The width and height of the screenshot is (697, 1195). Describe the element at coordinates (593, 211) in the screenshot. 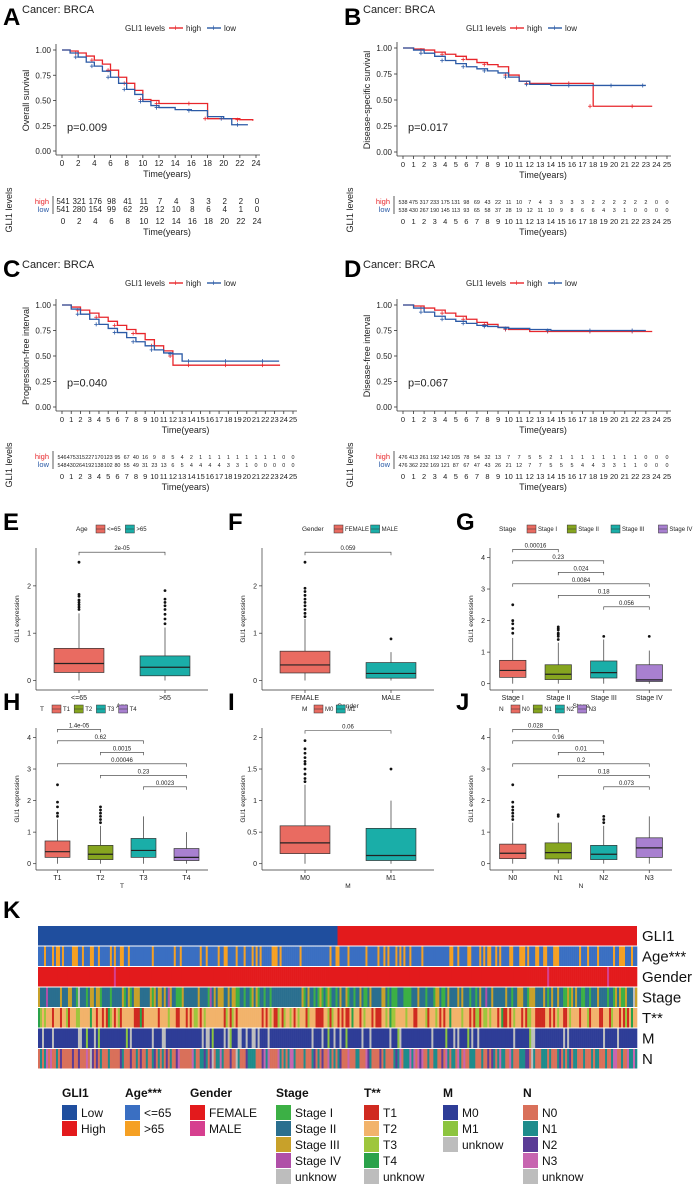

I see `risk-count-low: 6` at that location.